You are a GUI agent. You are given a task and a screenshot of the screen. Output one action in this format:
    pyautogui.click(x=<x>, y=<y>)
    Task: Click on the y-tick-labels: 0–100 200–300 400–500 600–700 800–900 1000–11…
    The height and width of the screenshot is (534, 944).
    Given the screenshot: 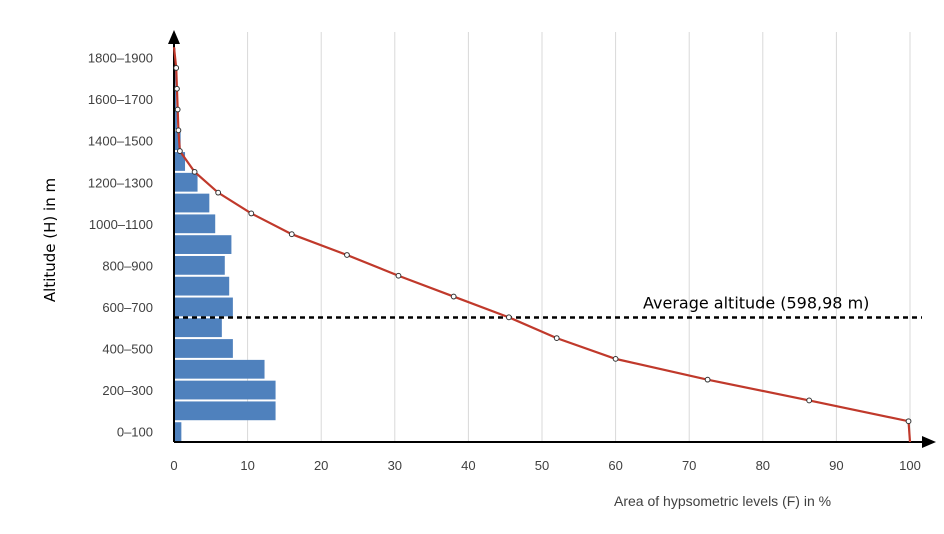 What is the action you would take?
    pyautogui.click(x=120, y=245)
    